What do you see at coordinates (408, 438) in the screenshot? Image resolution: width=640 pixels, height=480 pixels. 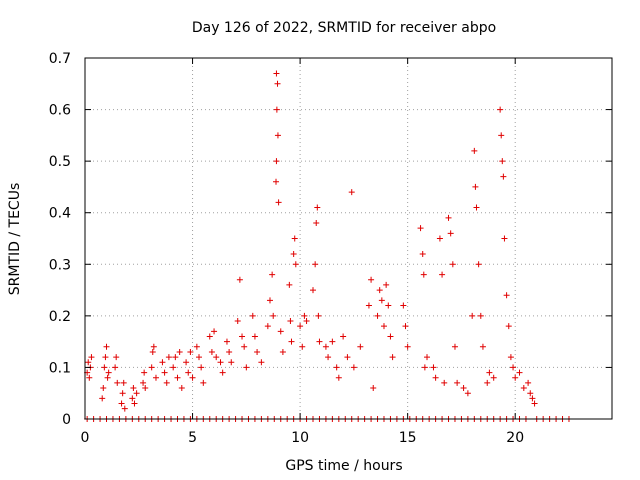 I see `x-tick-label: 15` at bounding box center [408, 438].